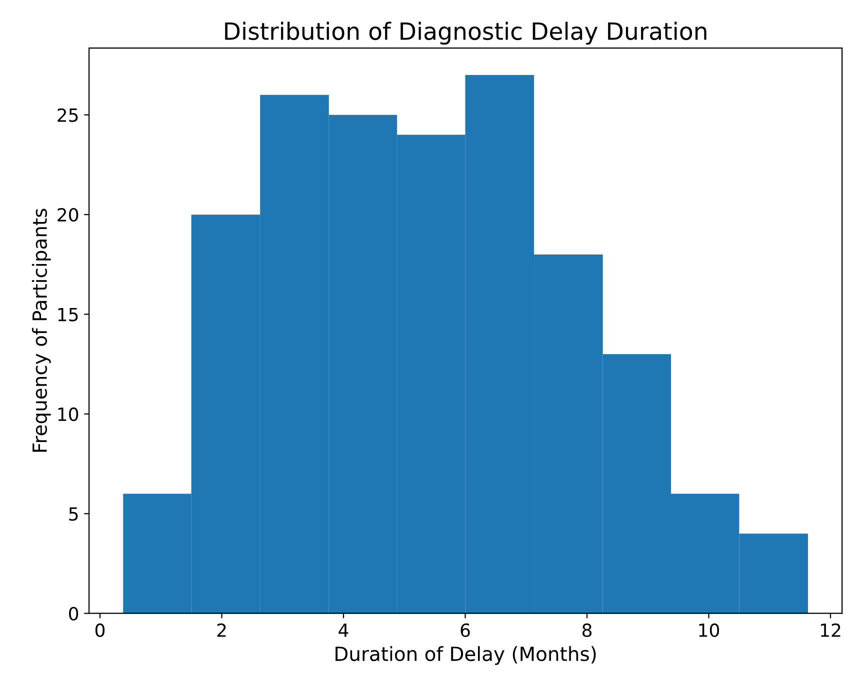 Image resolution: width=848 pixels, height=677 pixels. What do you see at coordinates (73, 613) in the screenshot?
I see `y-tick-label: 0` at bounding box center [73, 613].